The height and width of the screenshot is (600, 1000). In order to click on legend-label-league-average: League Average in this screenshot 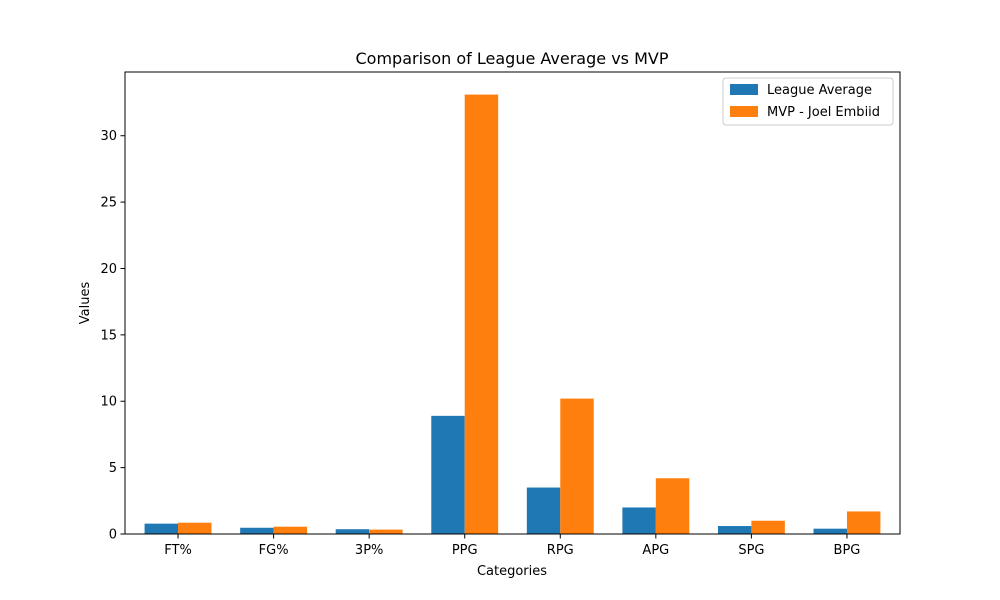, I will do `click(819, 90)`.